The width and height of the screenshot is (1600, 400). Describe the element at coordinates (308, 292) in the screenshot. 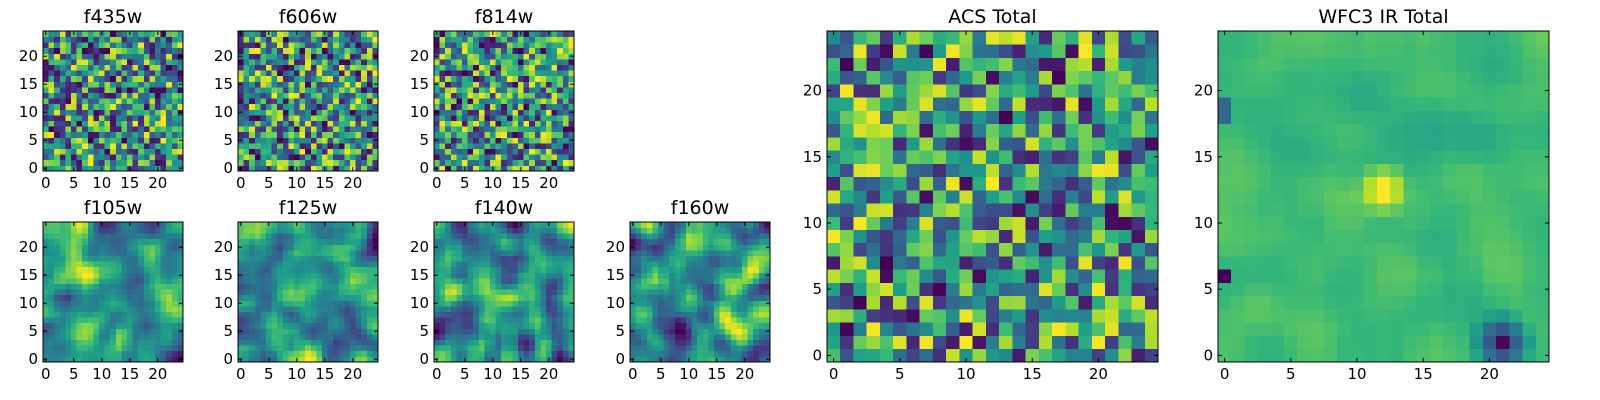

I see `axes-frame` at that location.